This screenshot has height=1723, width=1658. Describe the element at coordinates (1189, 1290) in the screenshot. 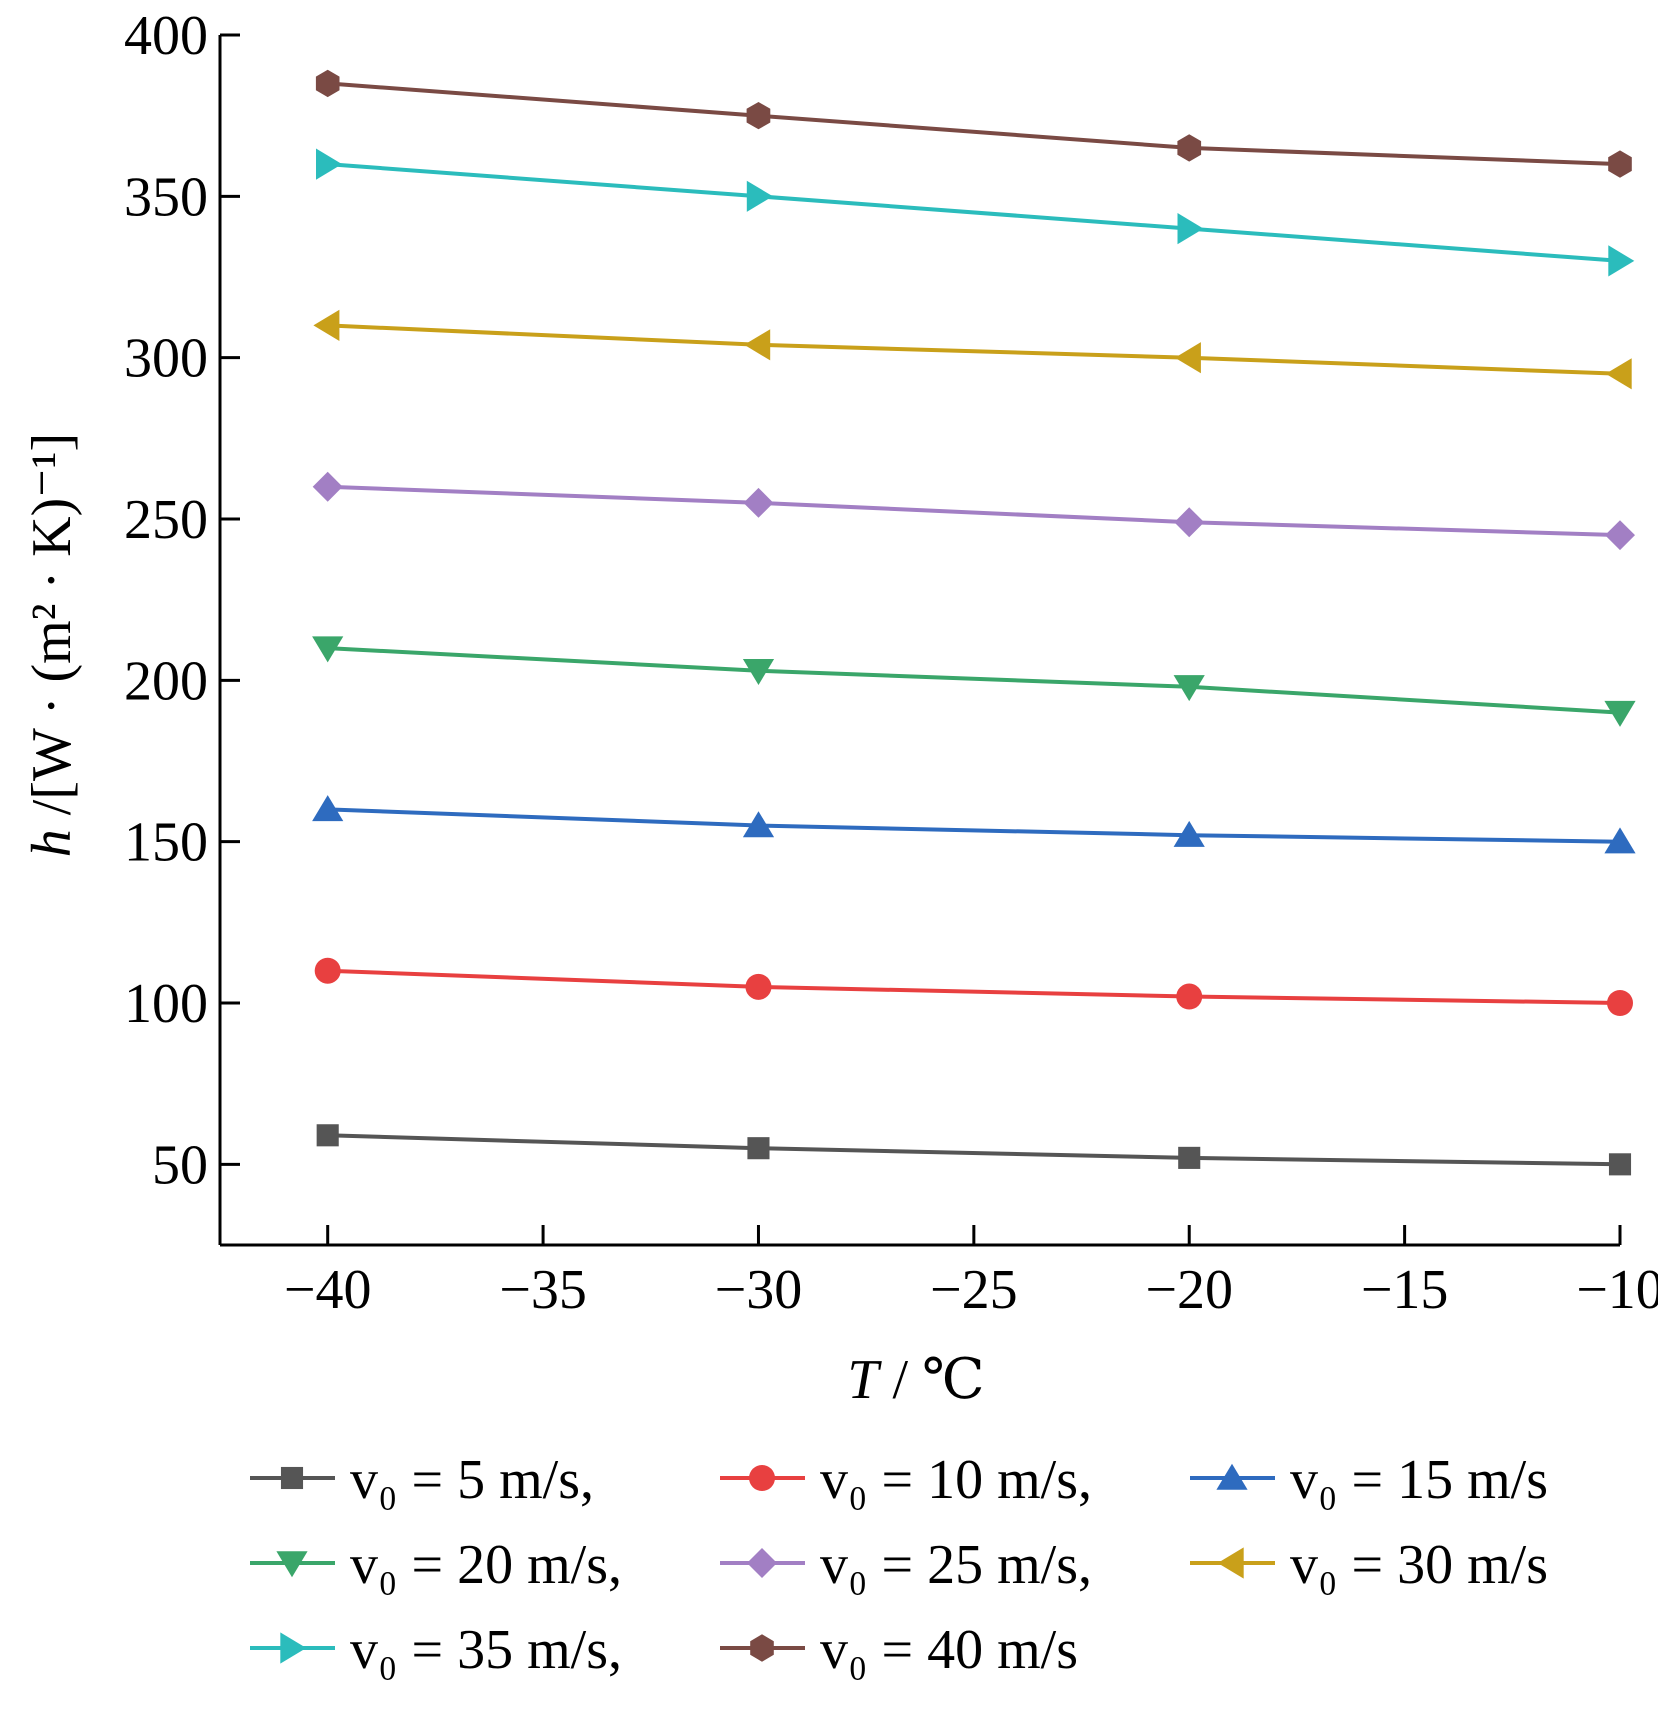

I see `x-tick-label: −20` at that location.